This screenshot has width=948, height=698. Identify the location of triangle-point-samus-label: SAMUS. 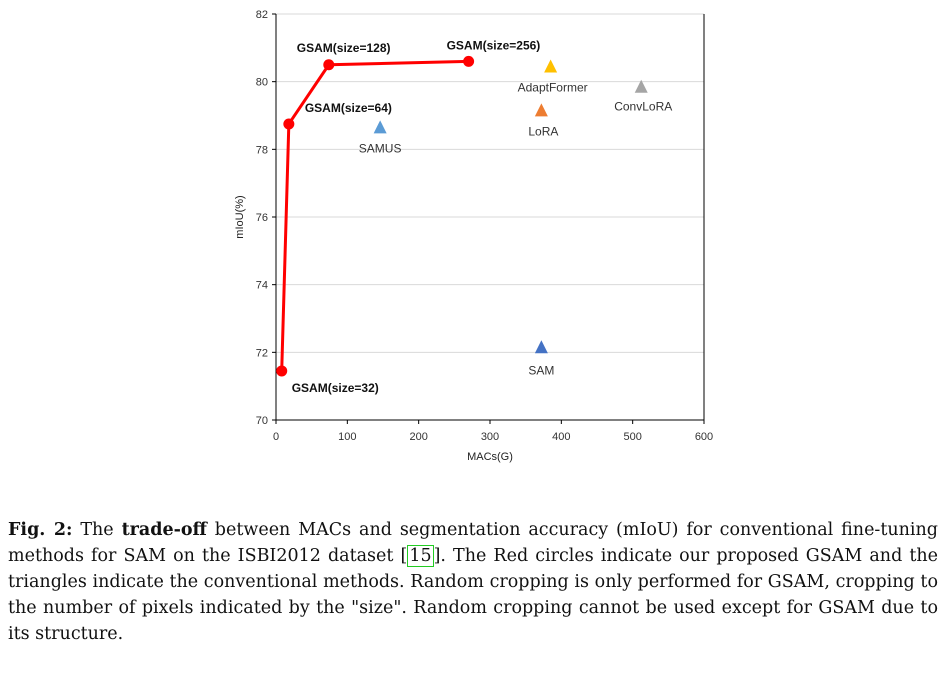
(380, 148).